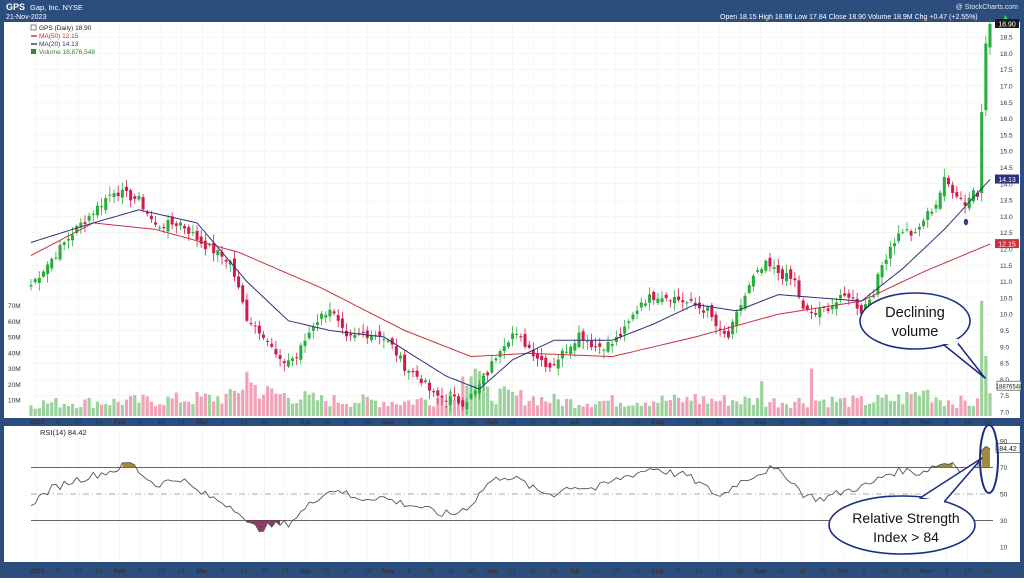 This screenshot has height=583, width=1024. What do you see at coordinates (657, 422) in the screenshot?
I see `x-tick-label: Aug` at bounding box center [657, 422].